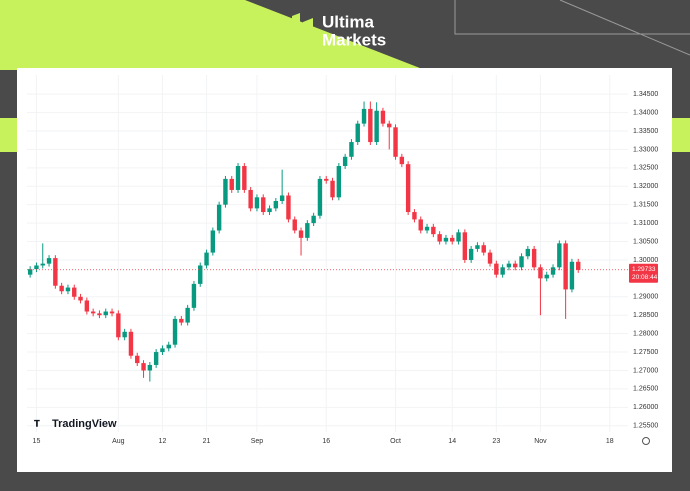 The width and height of the screenshot is (690, 491). Describe the element at coordinates (496, 441) in the screenshot. I see `x-tick-label: 23` at that location.